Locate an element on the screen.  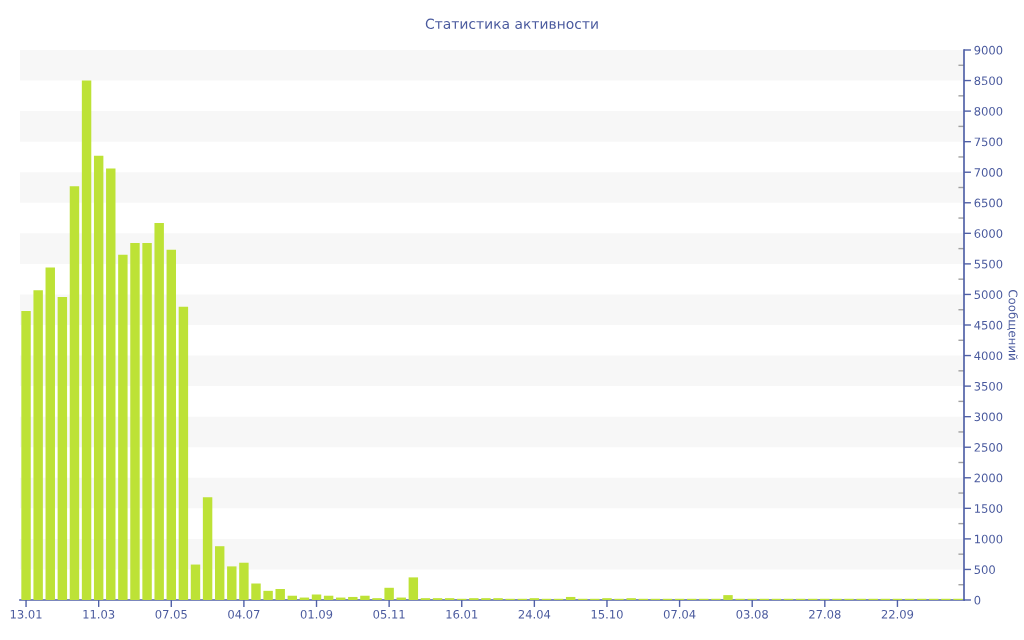
y-axis-title: Сообщений is located at coordinates (1012, 324).